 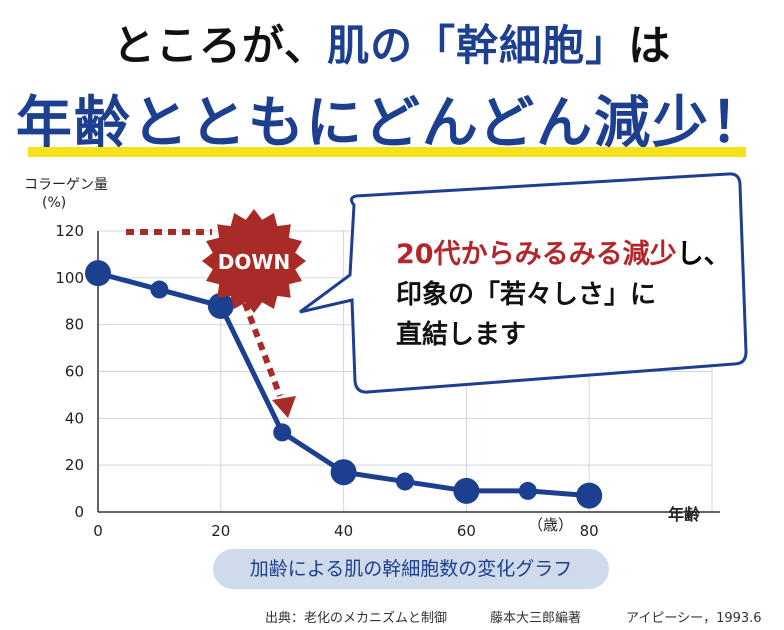 What do you see at coordinates (69, 278) in the screenshot?
I see `y-tick-label: 100` at bounding box center [69, 278].